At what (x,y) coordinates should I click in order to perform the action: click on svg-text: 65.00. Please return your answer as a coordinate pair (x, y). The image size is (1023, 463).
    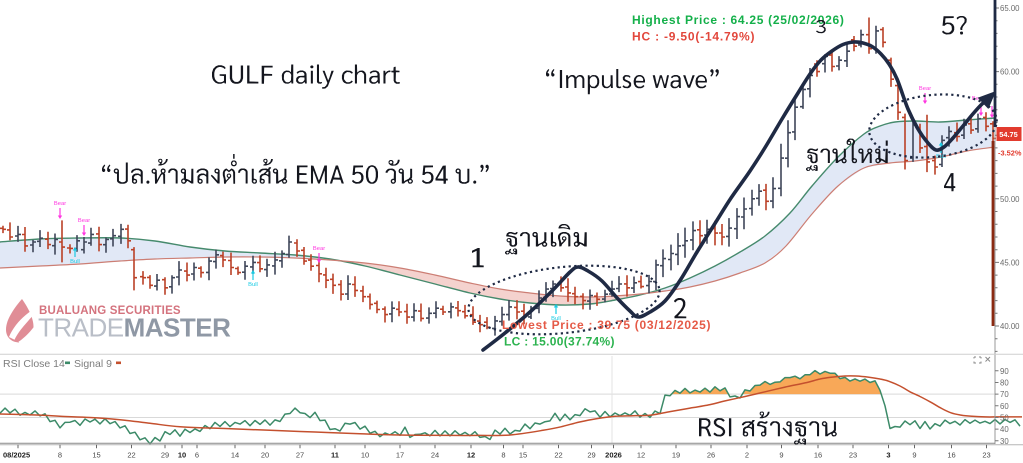
    Looking at the image, I should click on (1010, 8).